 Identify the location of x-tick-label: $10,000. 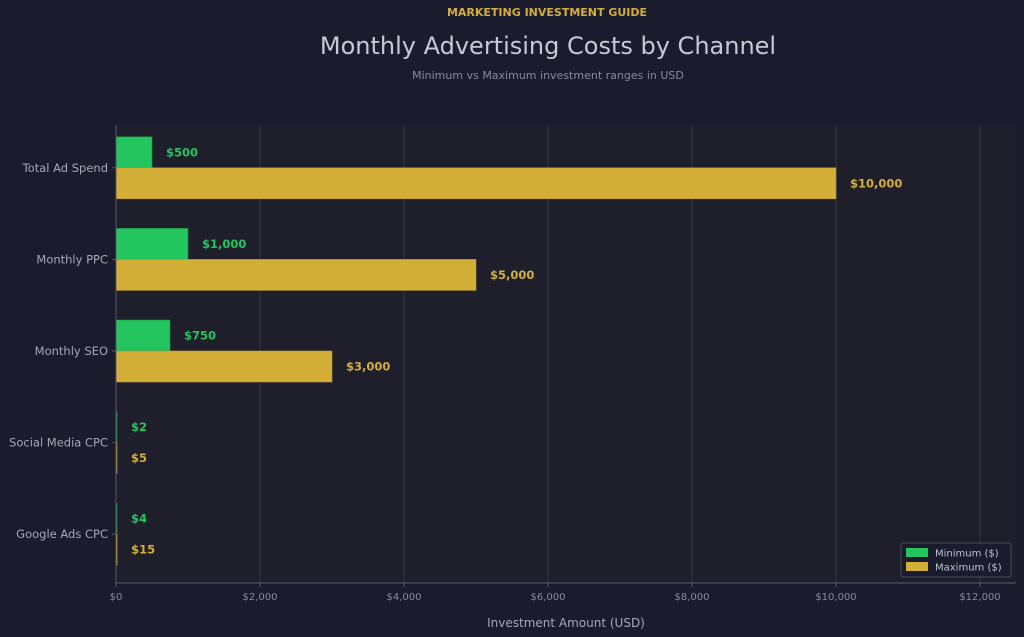
(835, 597).